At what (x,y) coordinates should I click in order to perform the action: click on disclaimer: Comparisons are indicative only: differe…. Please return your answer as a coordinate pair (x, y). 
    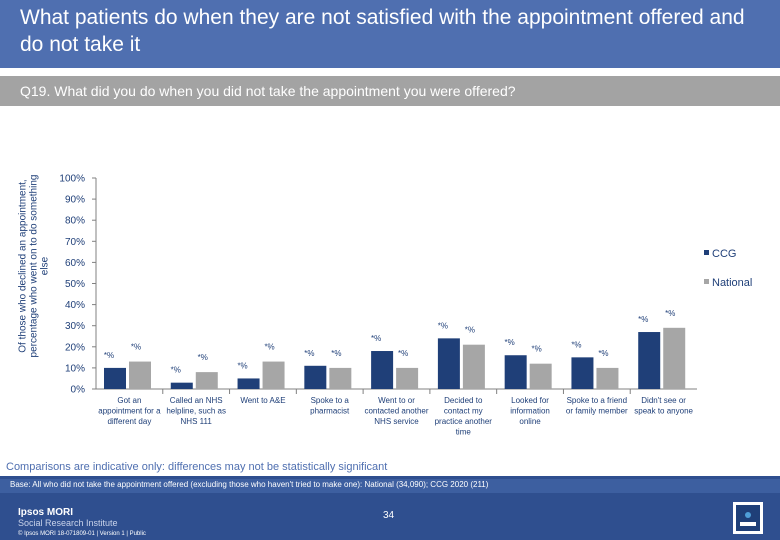
    Looking at the image, I should click on (197, 467).